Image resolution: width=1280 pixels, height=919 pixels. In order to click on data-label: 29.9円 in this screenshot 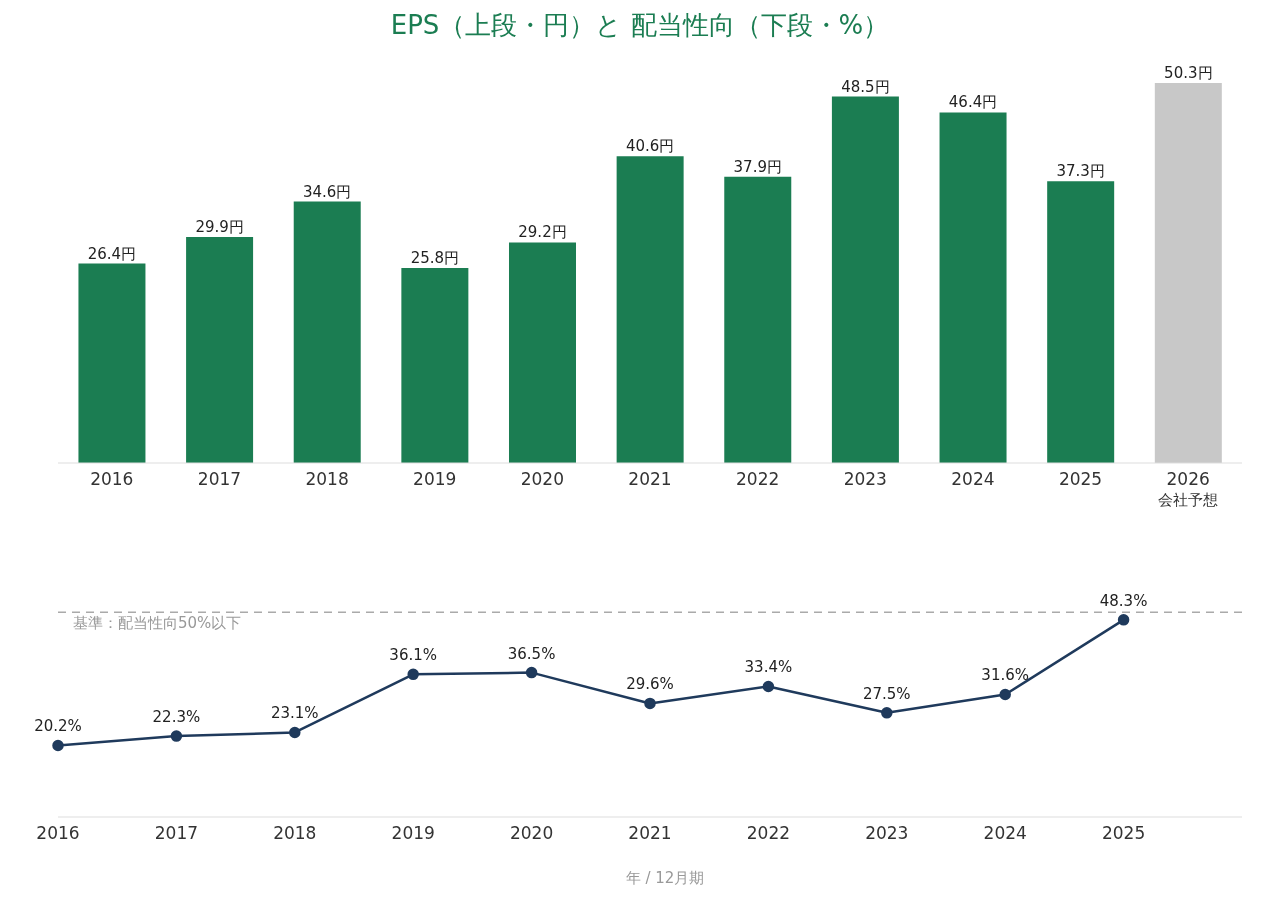, I will do `click(219, 227)`.